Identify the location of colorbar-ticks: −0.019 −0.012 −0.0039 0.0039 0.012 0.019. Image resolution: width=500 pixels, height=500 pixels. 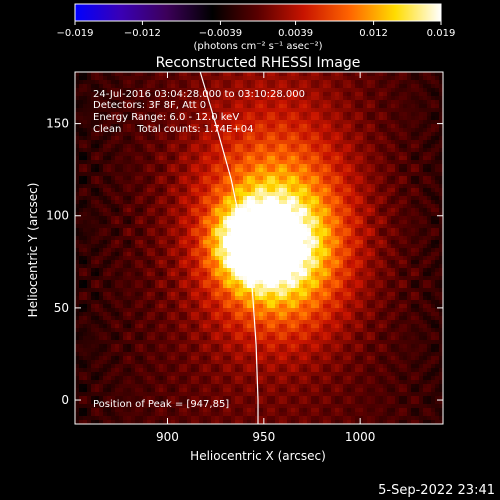
(255, 30).